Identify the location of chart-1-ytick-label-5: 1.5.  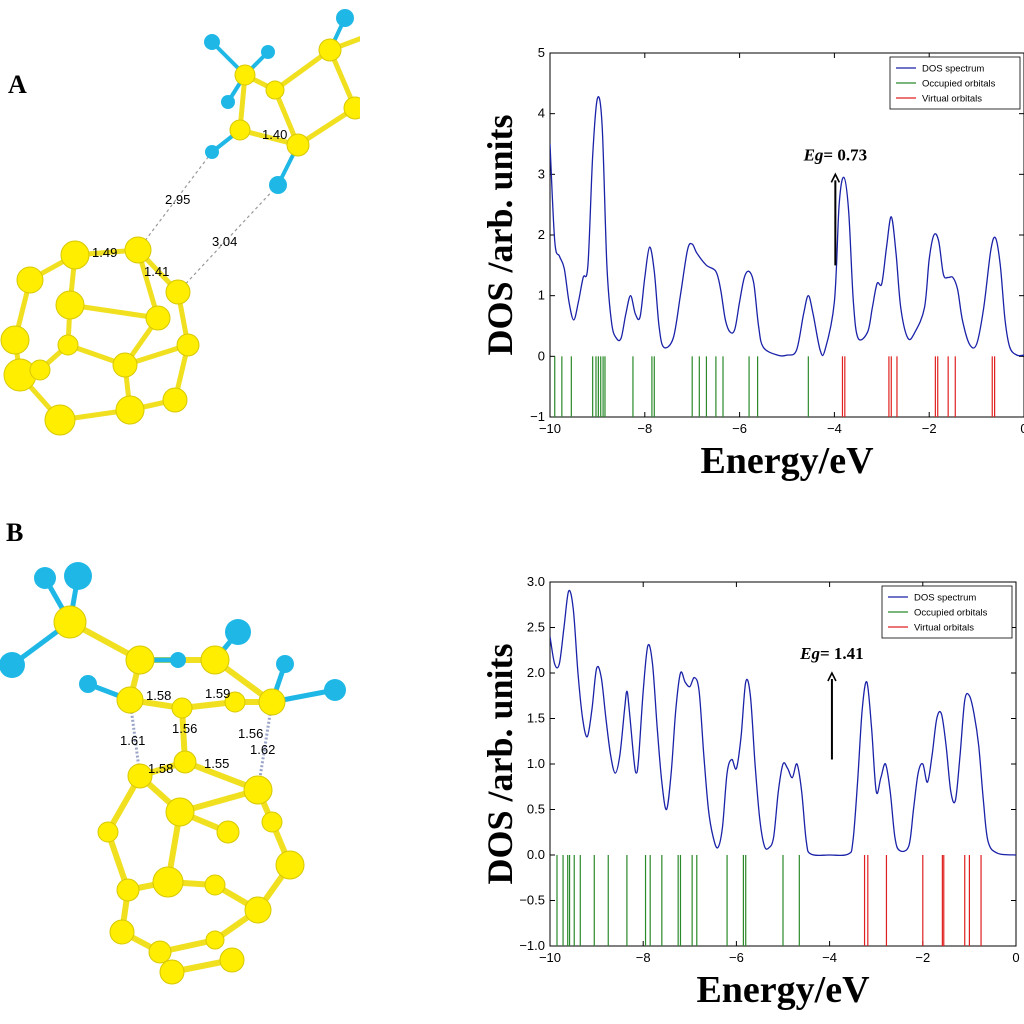
(536, 718).